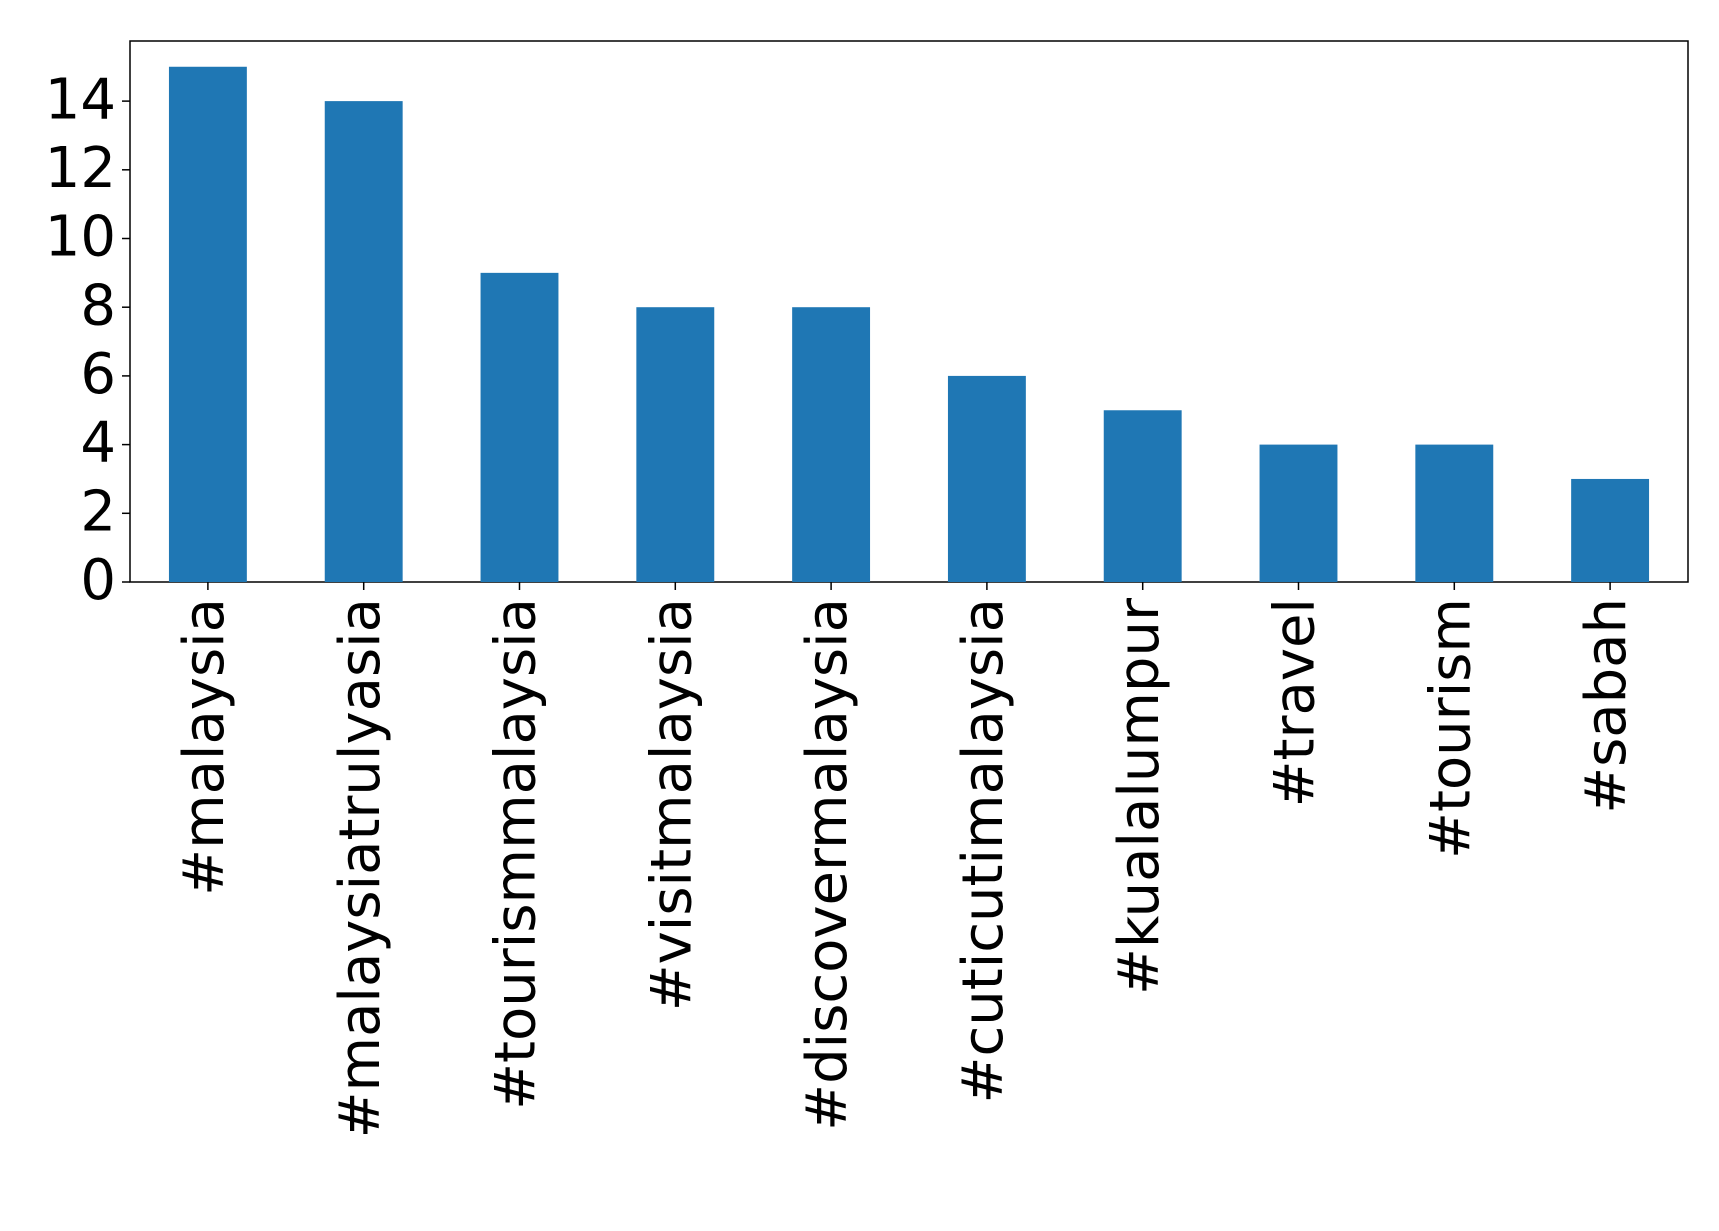 Image resolution: width=1719 pixels, height=1231 pixels. Describe the element at coordinates (80, 99) in the screenshot. I see `y-tick-label: 14` at that location.